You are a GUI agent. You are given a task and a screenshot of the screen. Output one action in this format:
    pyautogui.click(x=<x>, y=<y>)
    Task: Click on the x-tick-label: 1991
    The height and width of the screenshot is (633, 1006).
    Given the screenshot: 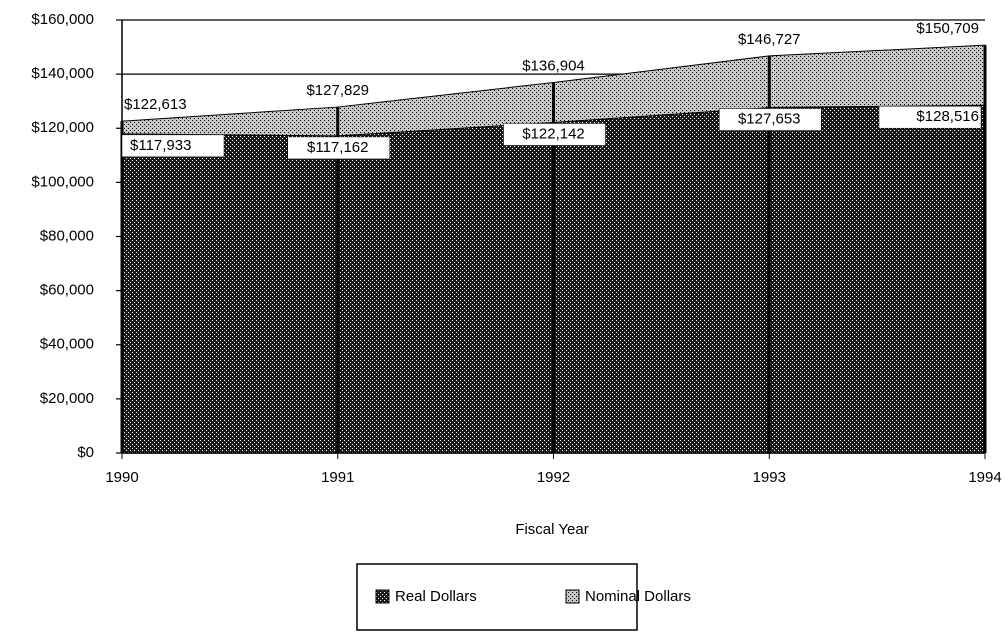 What is the action you would take?
    pyautogui.click(x=337, y=477)
    